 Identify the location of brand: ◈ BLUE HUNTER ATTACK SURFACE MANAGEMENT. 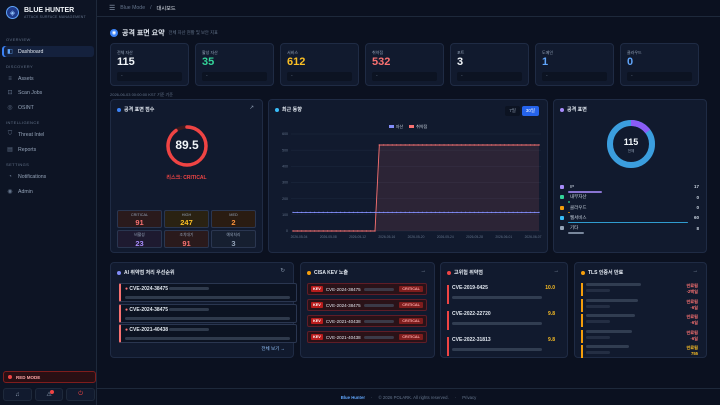
(46, 12).